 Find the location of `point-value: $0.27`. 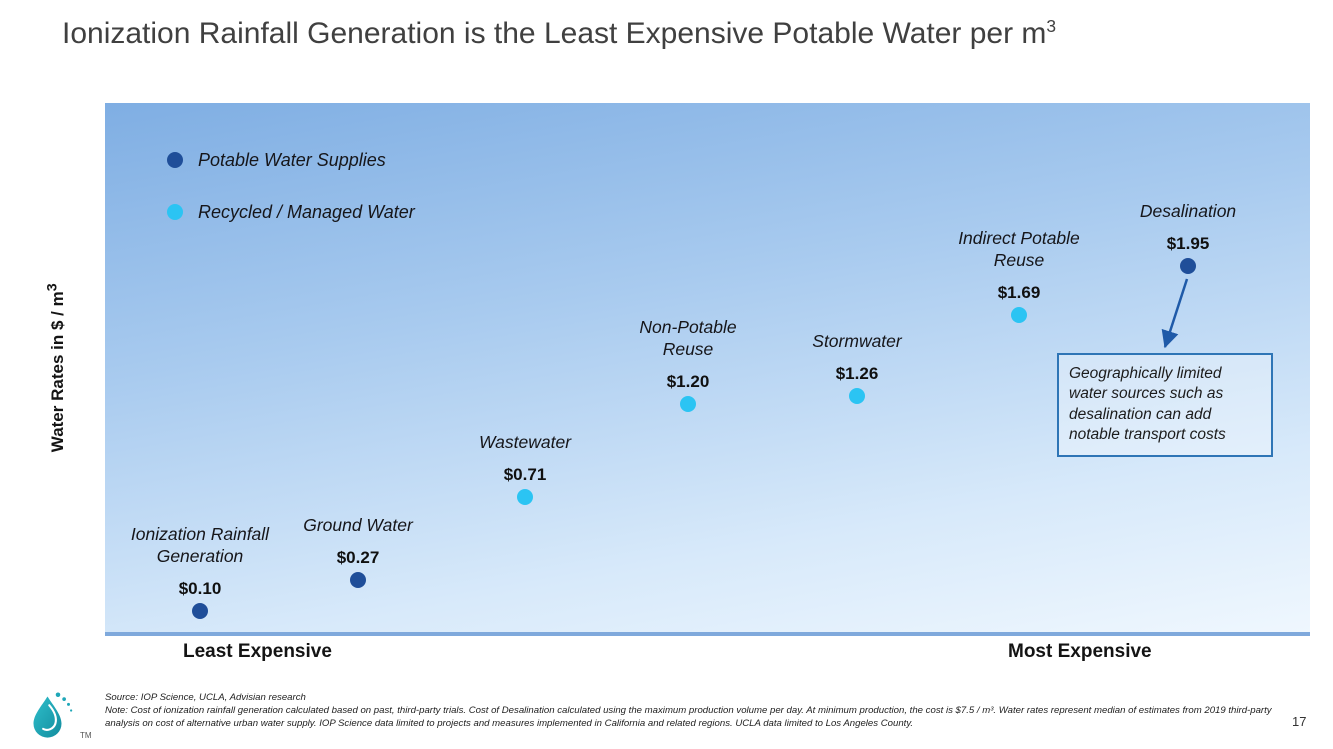

point-value: $0.27 is located at coordinates (358, 557).